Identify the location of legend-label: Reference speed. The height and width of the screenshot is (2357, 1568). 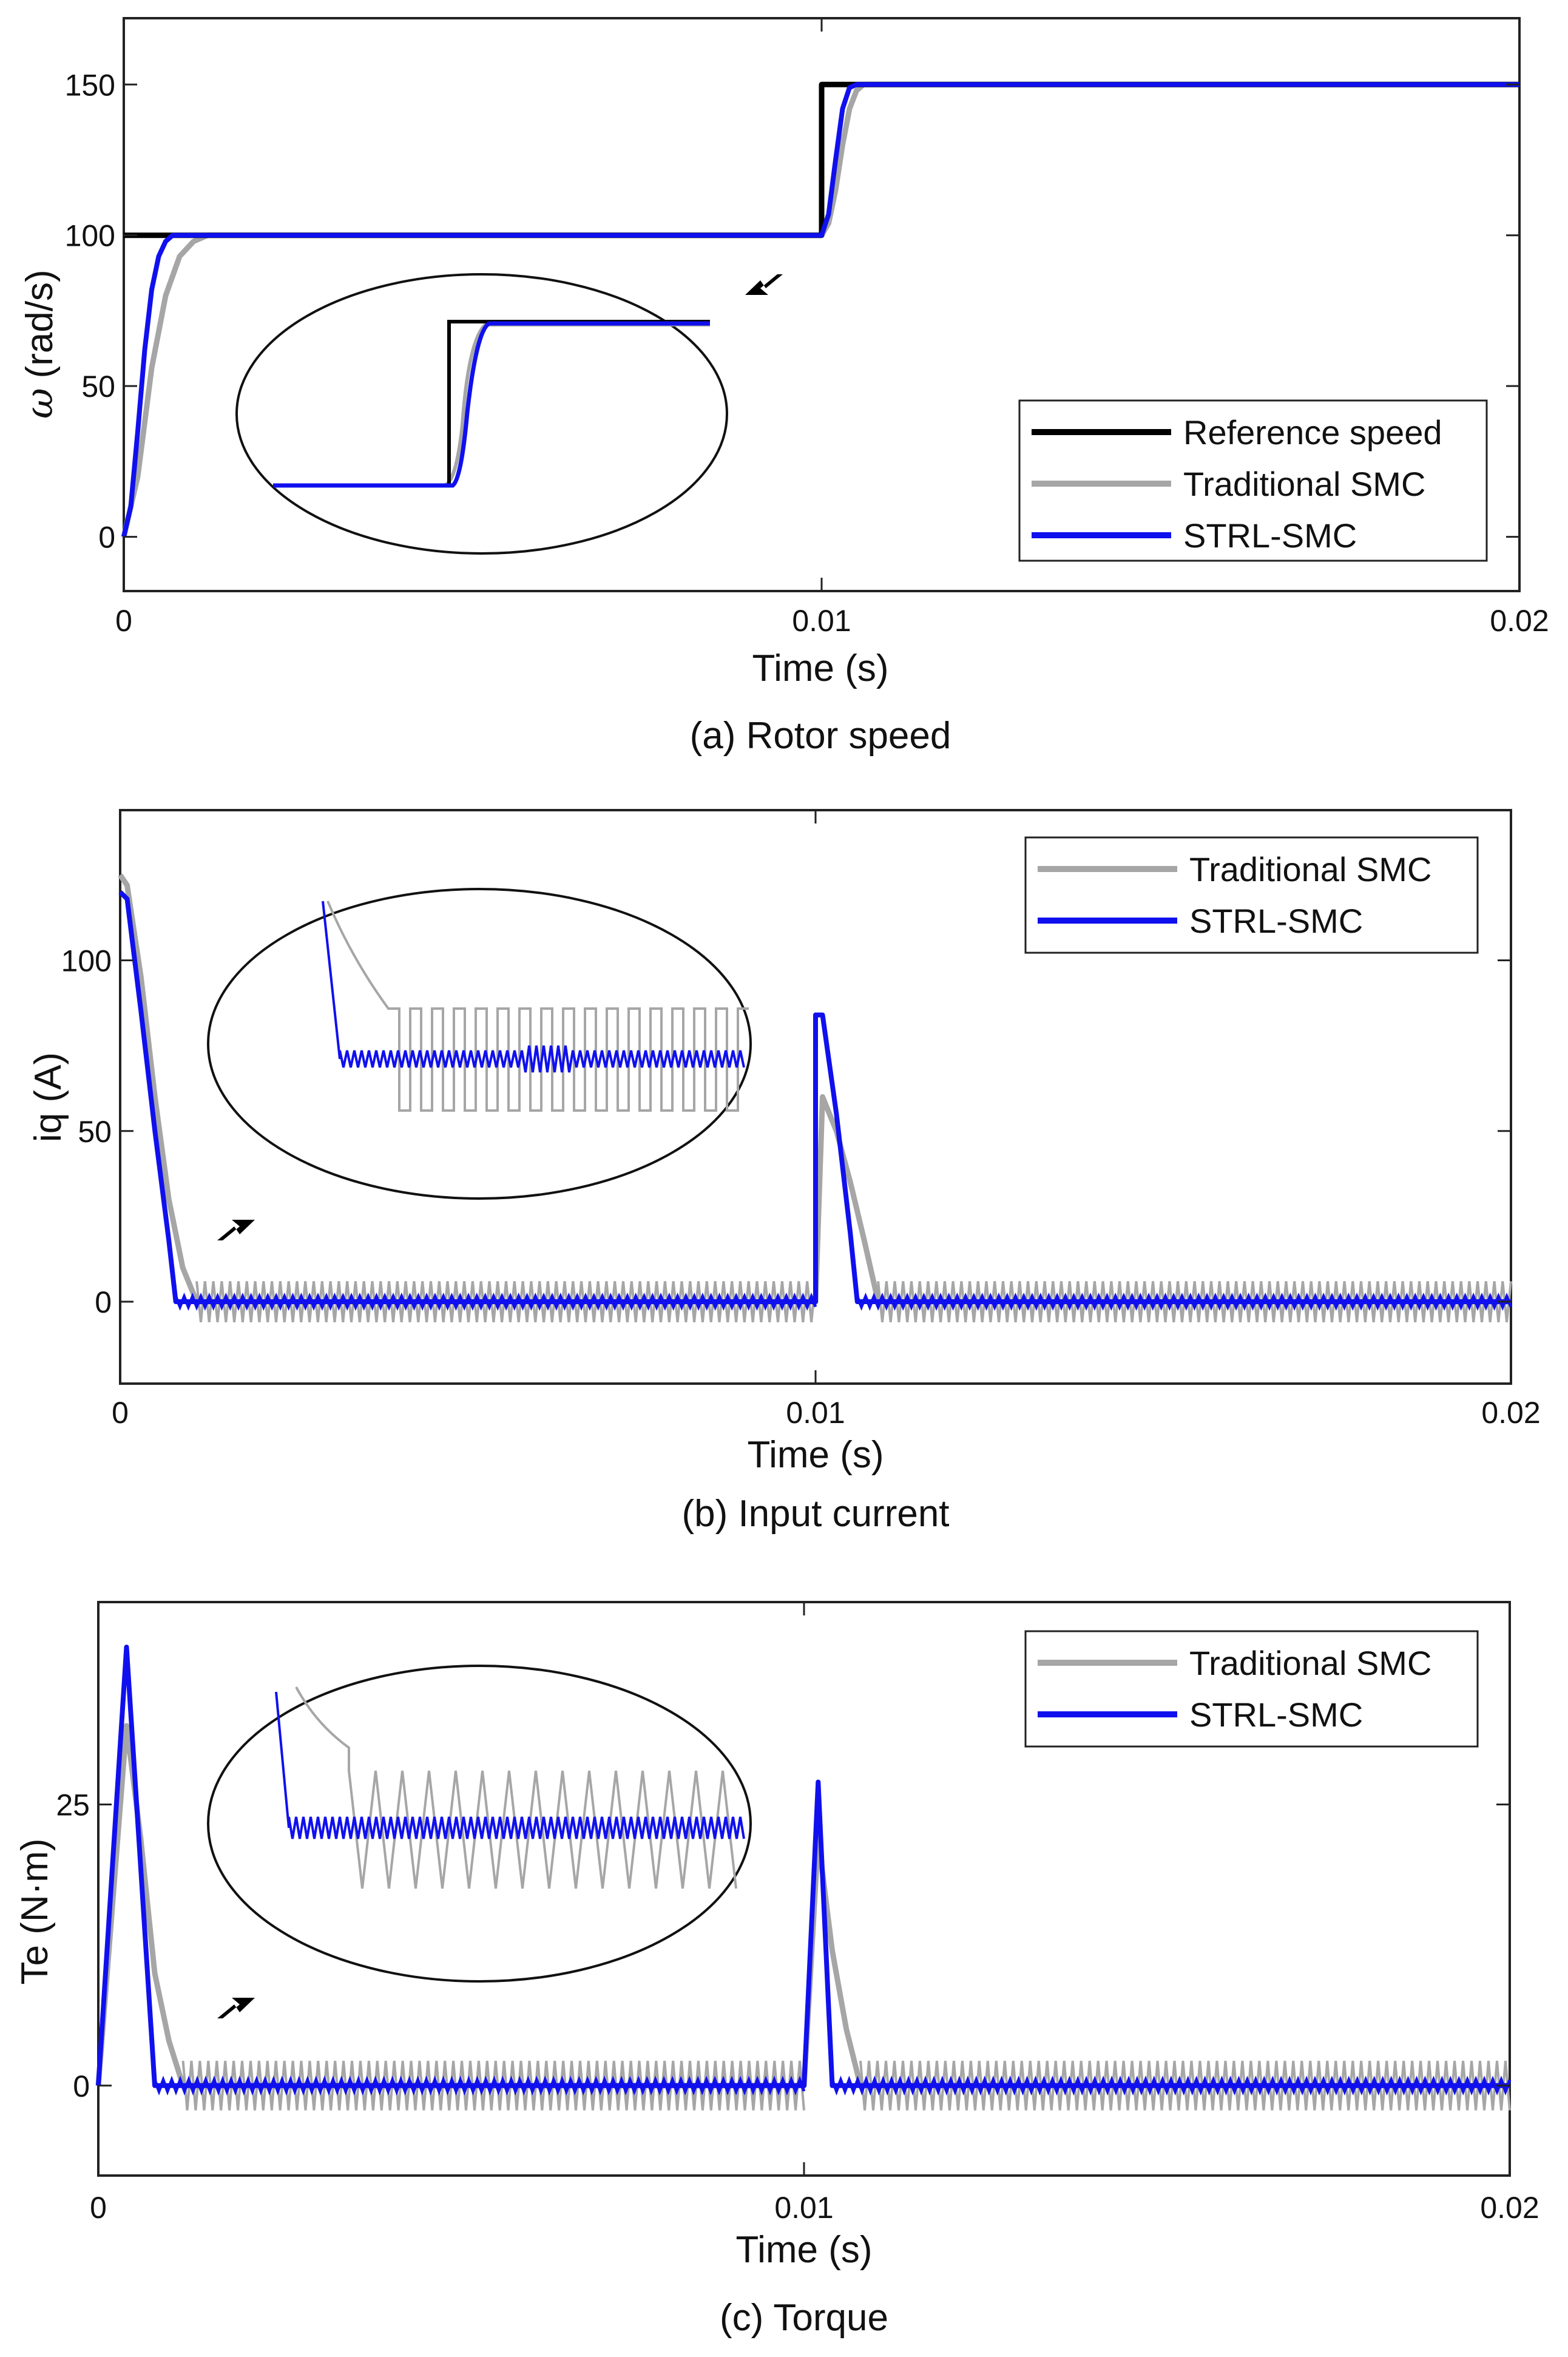
(1313, 432).